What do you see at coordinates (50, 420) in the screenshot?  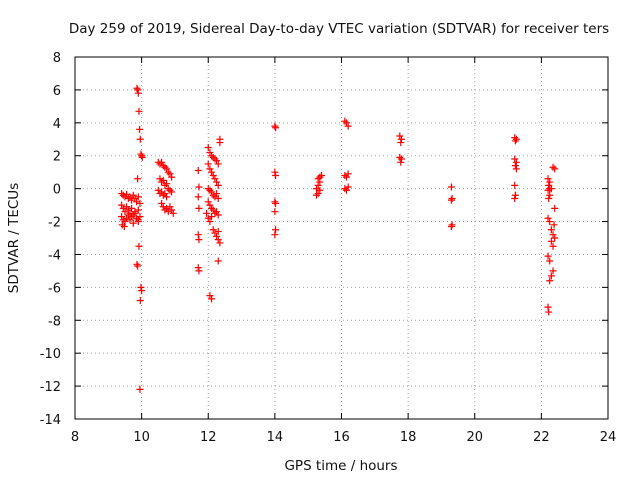 I see `y-tick-label: -14` at bounding box center [50, 420].